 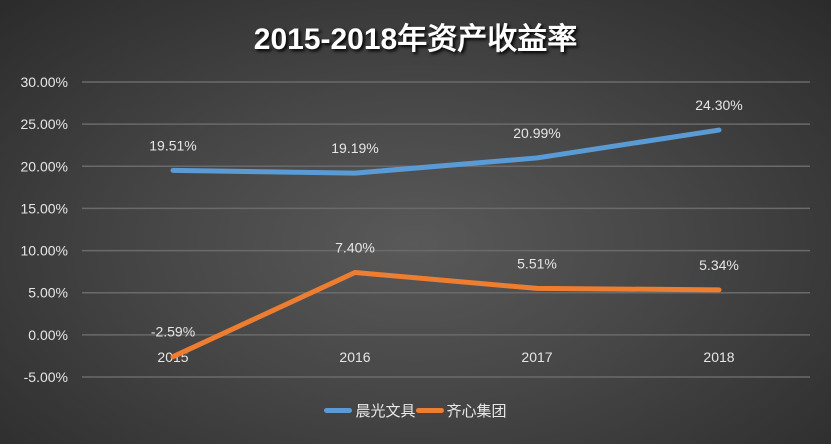 I want to click on y-tick-label: 25.00%, so click(x=44, y=124).